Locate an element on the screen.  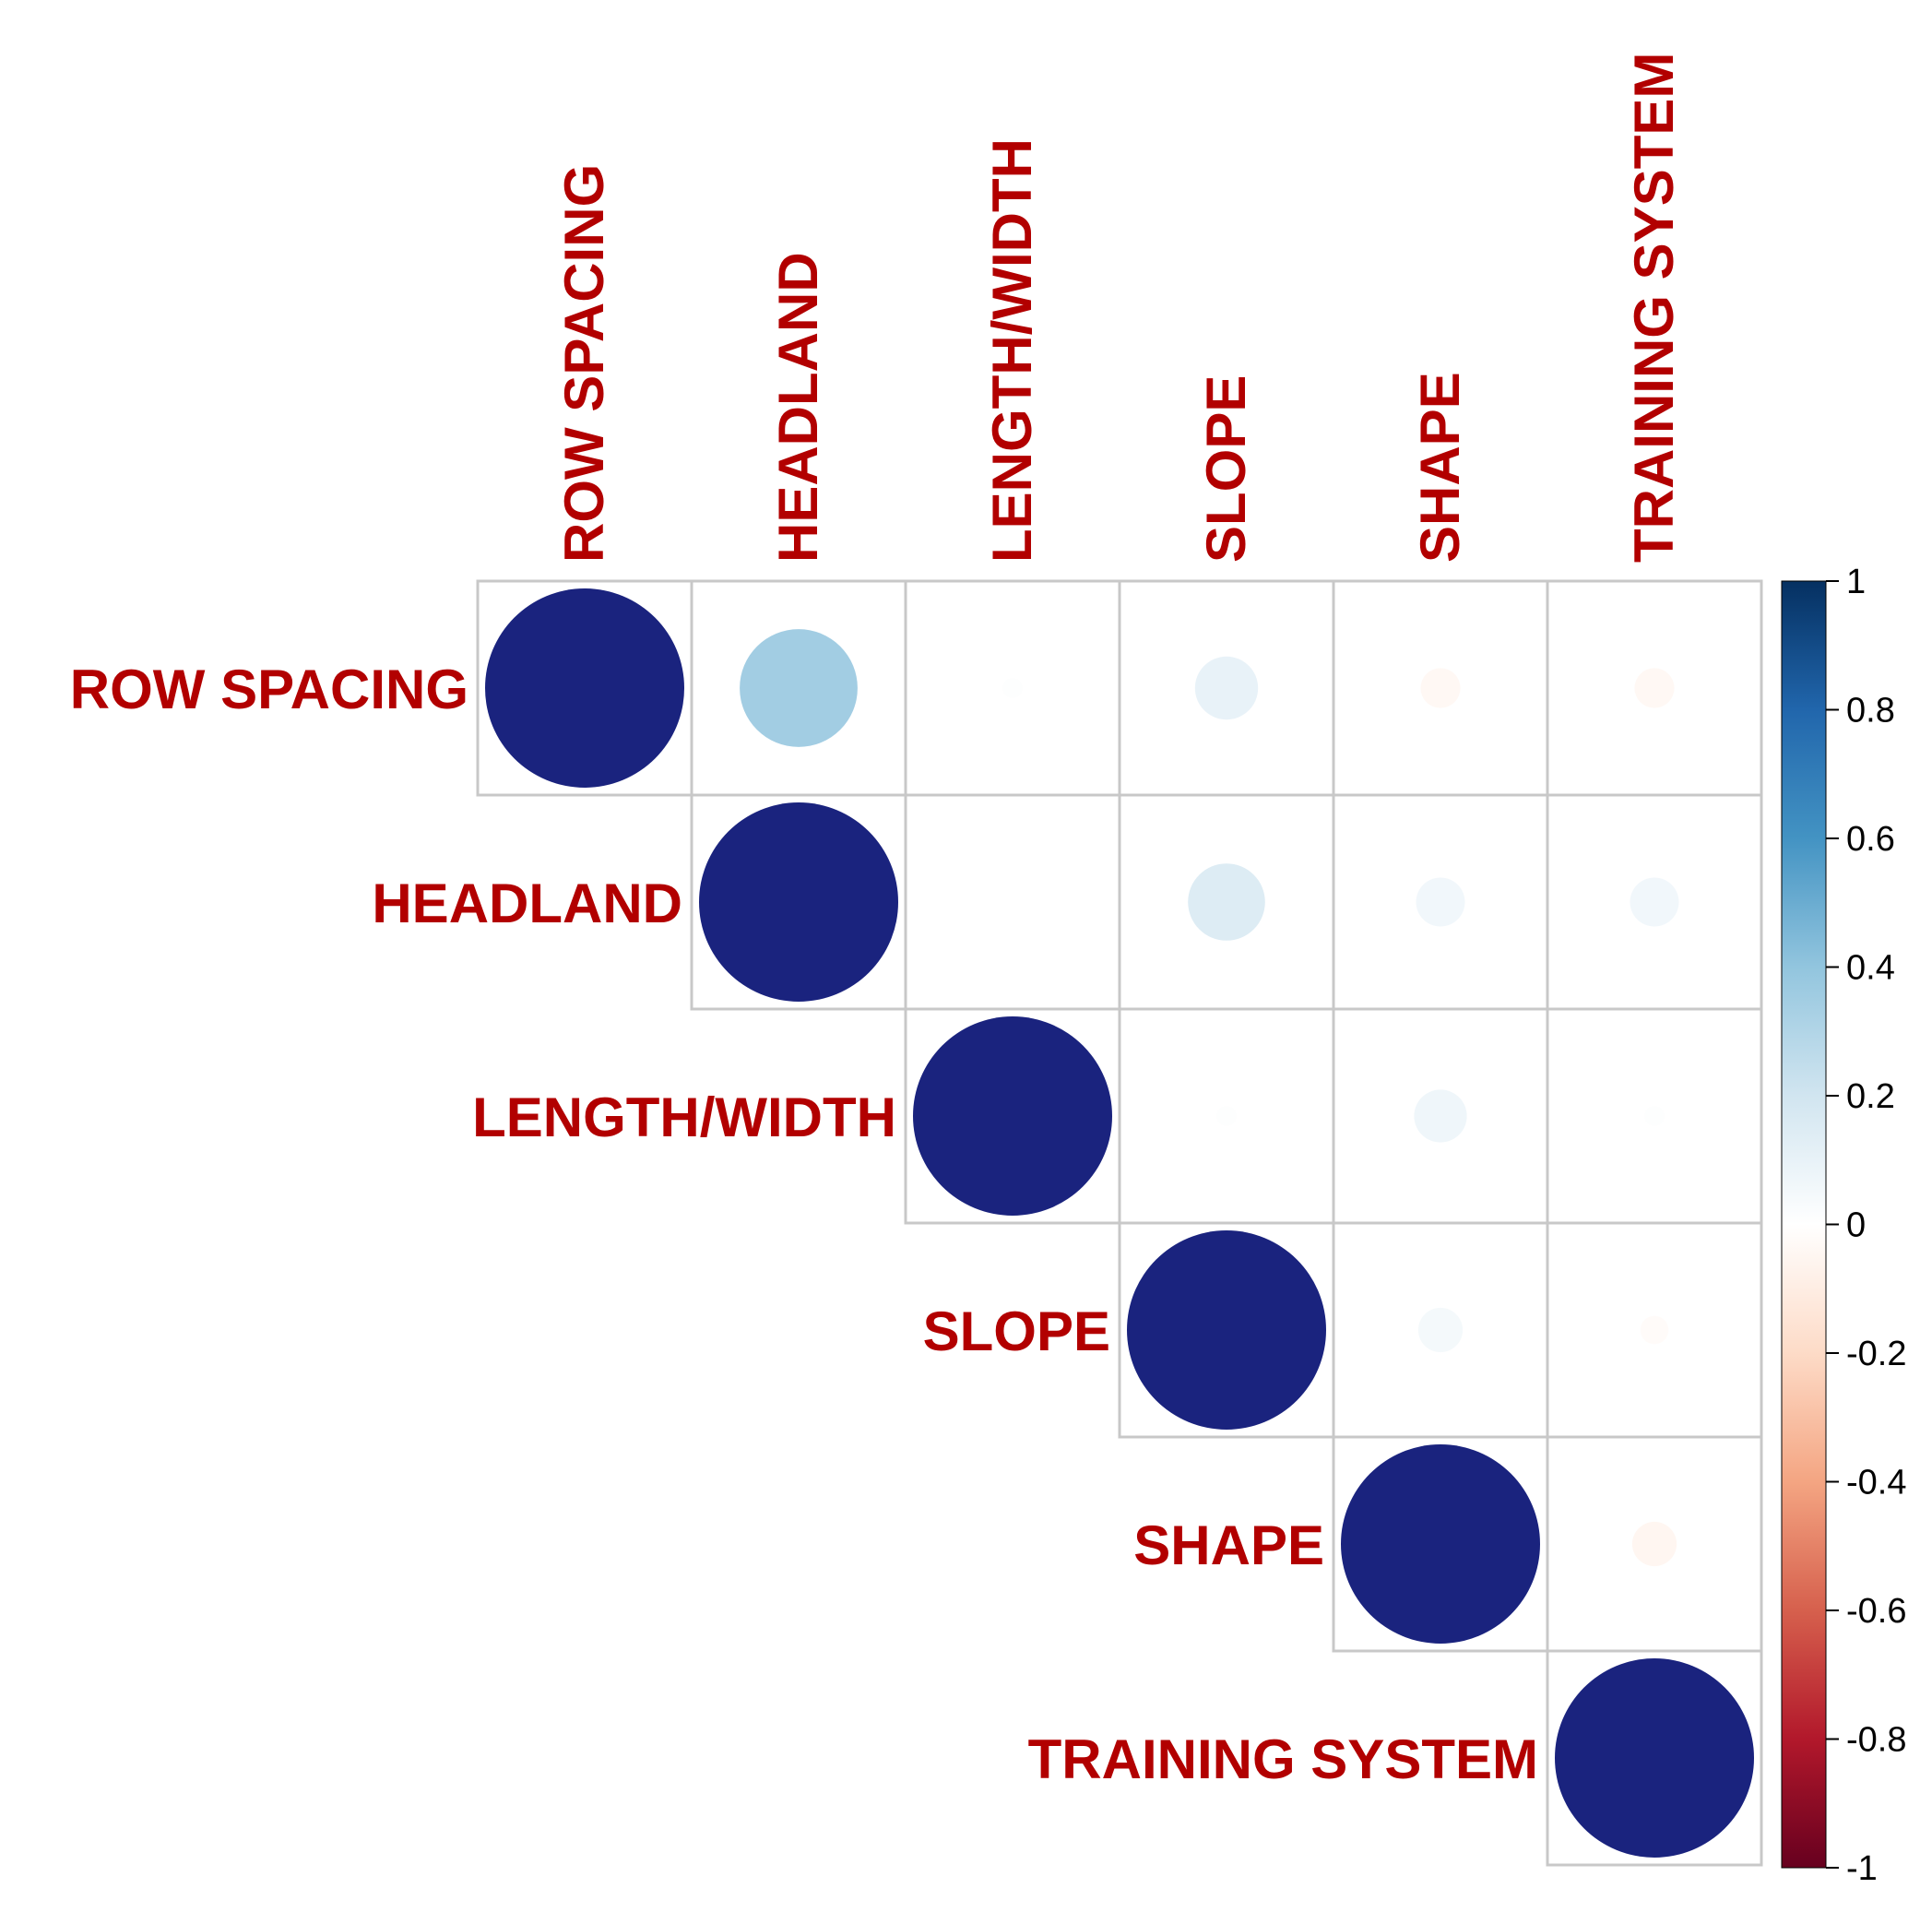
color-legend: 1 0.8 0.6 0.4 0.2 0 -0.2 -0.4 -0.6 -0.8 -1 is located at coordinates (1844, 1225).